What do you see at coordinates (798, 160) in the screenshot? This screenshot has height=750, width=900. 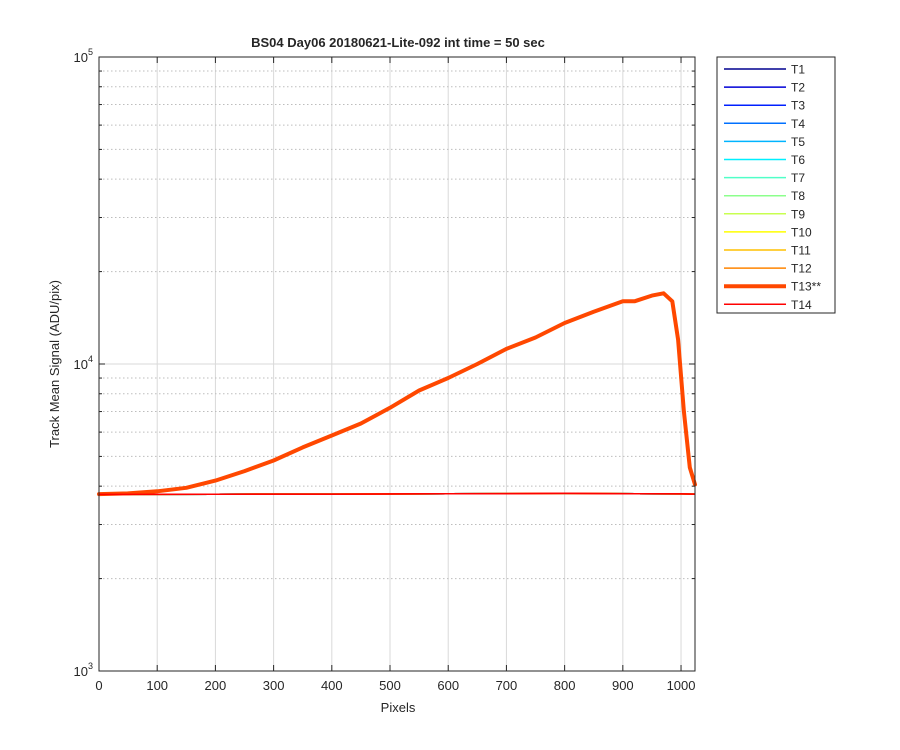 I see `legend-label: T6` at bounding box center [798, 160].